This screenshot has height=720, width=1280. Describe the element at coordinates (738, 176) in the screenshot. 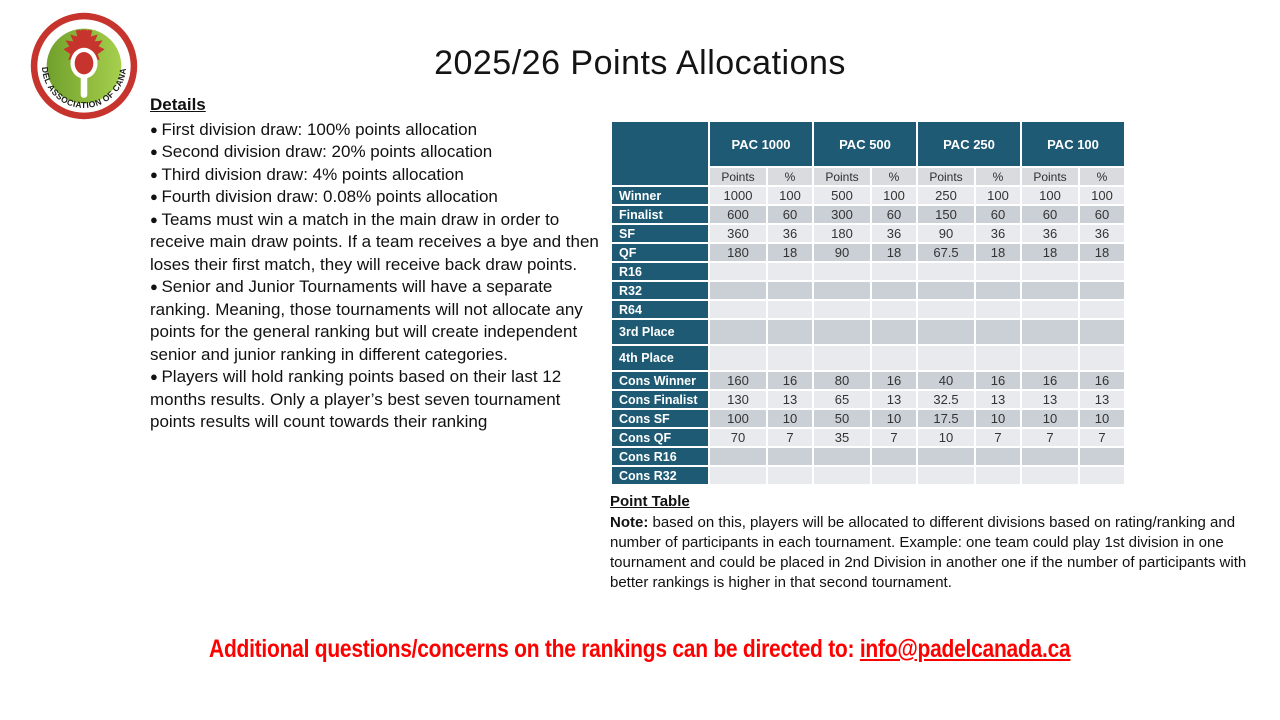

I see `sub-header-points: Points` at that location.